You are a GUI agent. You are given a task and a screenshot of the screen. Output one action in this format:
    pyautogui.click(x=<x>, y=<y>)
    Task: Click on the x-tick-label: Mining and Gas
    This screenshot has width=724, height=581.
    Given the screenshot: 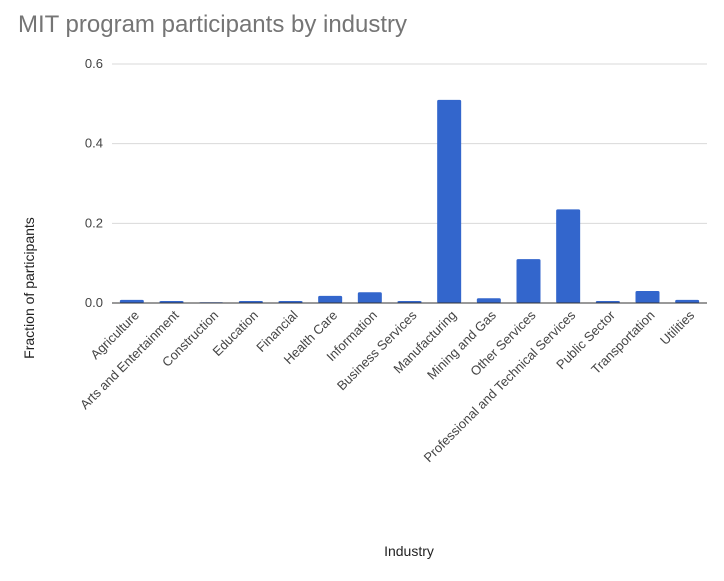 What is the action you would take?
    pyautogui.click(x=461, y=344)
    